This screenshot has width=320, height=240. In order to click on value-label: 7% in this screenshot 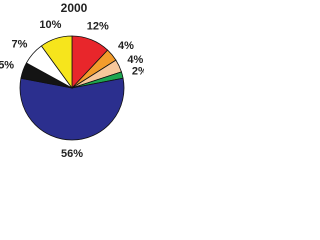, I will do `click(20, 44)`.